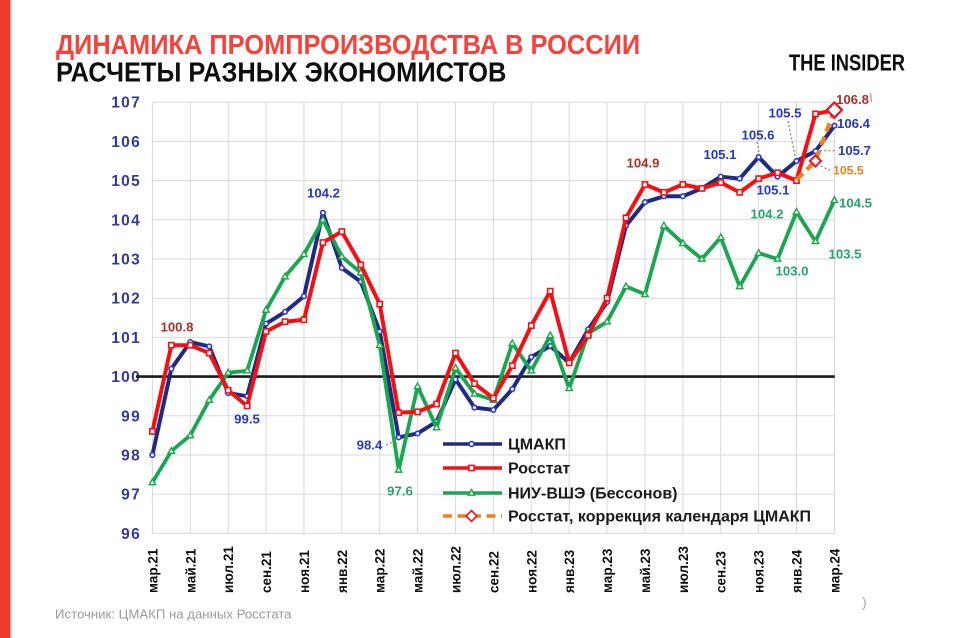 The height and width of the screenshot is (638, 959). What do you see at coordinates (645, 570) in the screenshot?
I see `svg-text: май.23` at bounding box center [645, 570].